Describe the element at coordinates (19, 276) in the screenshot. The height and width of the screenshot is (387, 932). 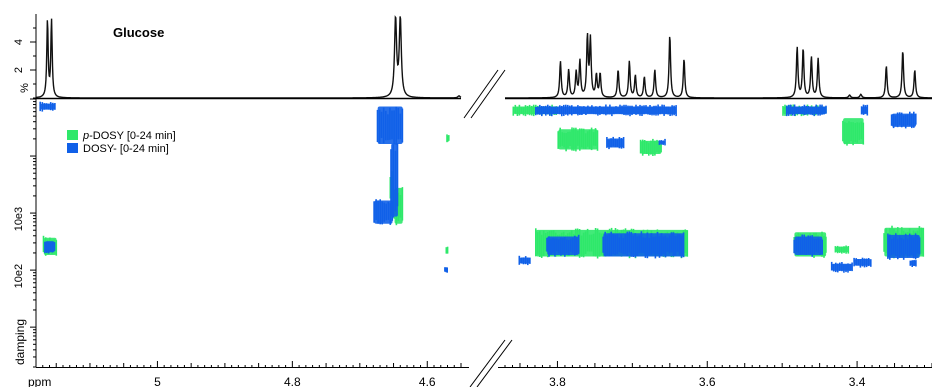
I see `dosy-y-tick-label: 10e2` at that location.